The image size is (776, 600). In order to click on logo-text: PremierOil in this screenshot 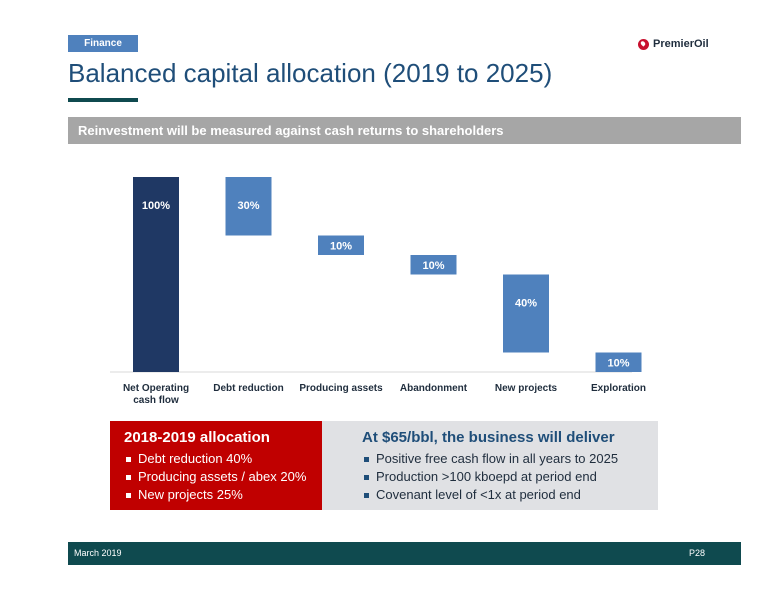, I will do `click(681, 44)`.